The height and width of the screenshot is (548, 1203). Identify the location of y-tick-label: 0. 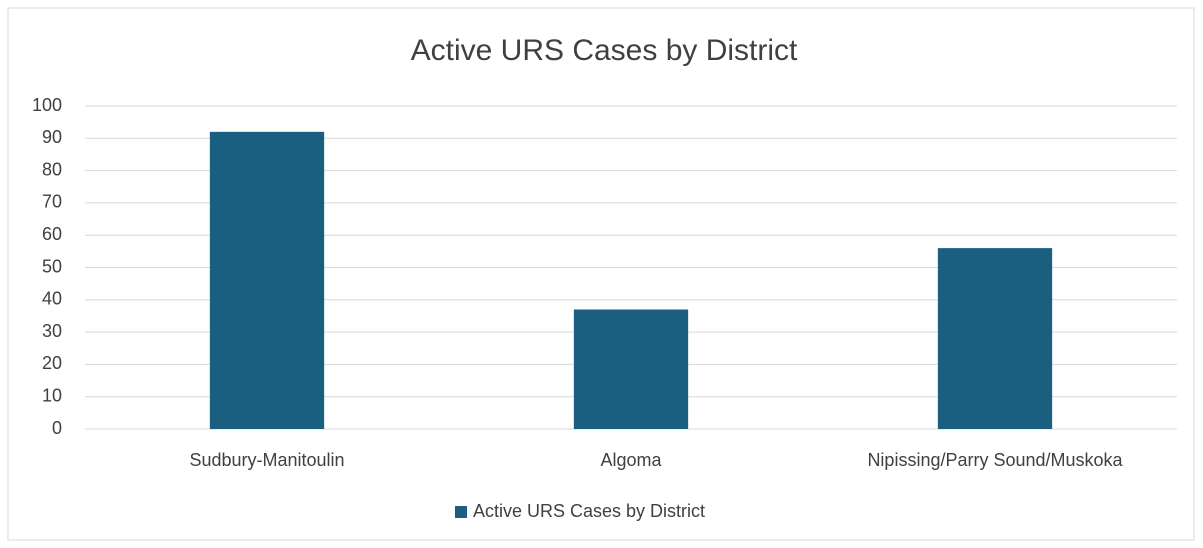
(57, 428).